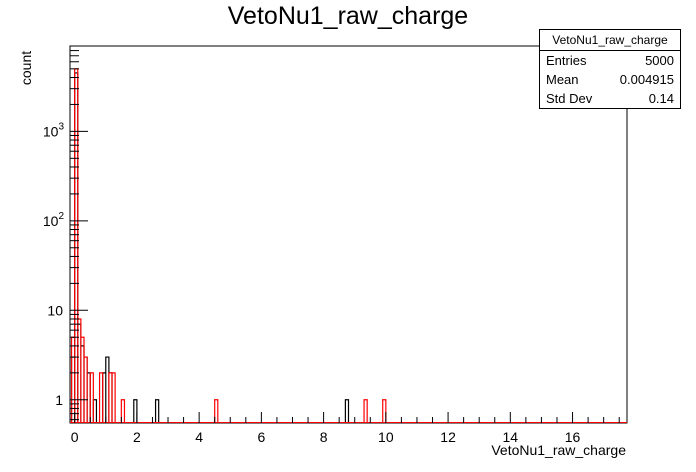 The width and height of the screenshot is (696, 472). What do you see at coordinates (569, 98) in the screenshot?
I see `stats-label: Std Dev` at bounding box center [569, 98].